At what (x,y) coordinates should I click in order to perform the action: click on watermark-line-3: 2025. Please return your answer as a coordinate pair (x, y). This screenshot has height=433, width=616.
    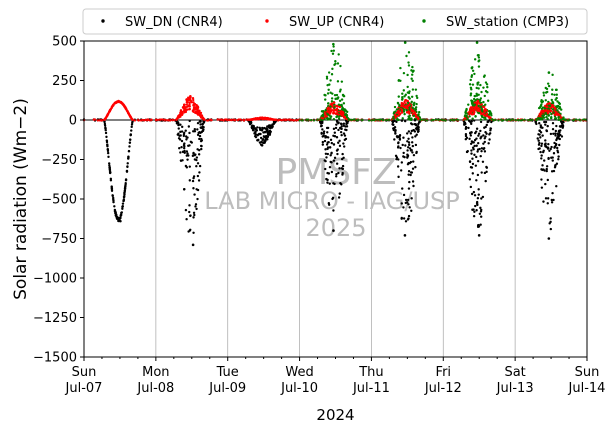
    Looking at the image, I should click on (335, 228).